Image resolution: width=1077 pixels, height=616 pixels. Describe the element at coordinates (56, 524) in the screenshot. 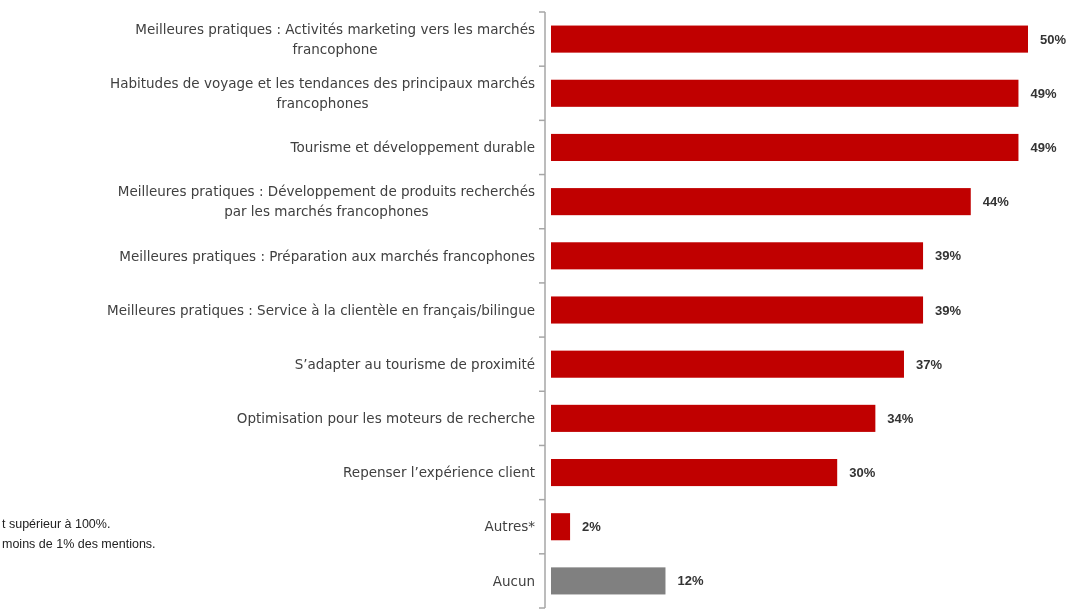

I see `text: t supérieur à 100%.` at that location.